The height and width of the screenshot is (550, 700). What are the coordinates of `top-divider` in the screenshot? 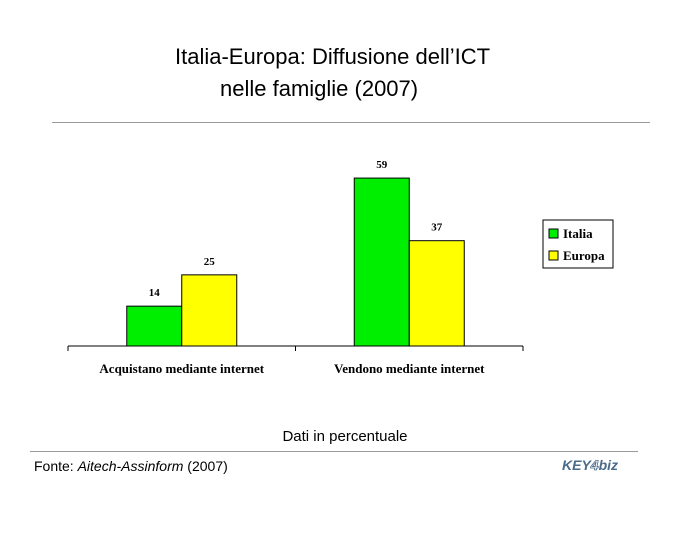 It's located at (351, 122).